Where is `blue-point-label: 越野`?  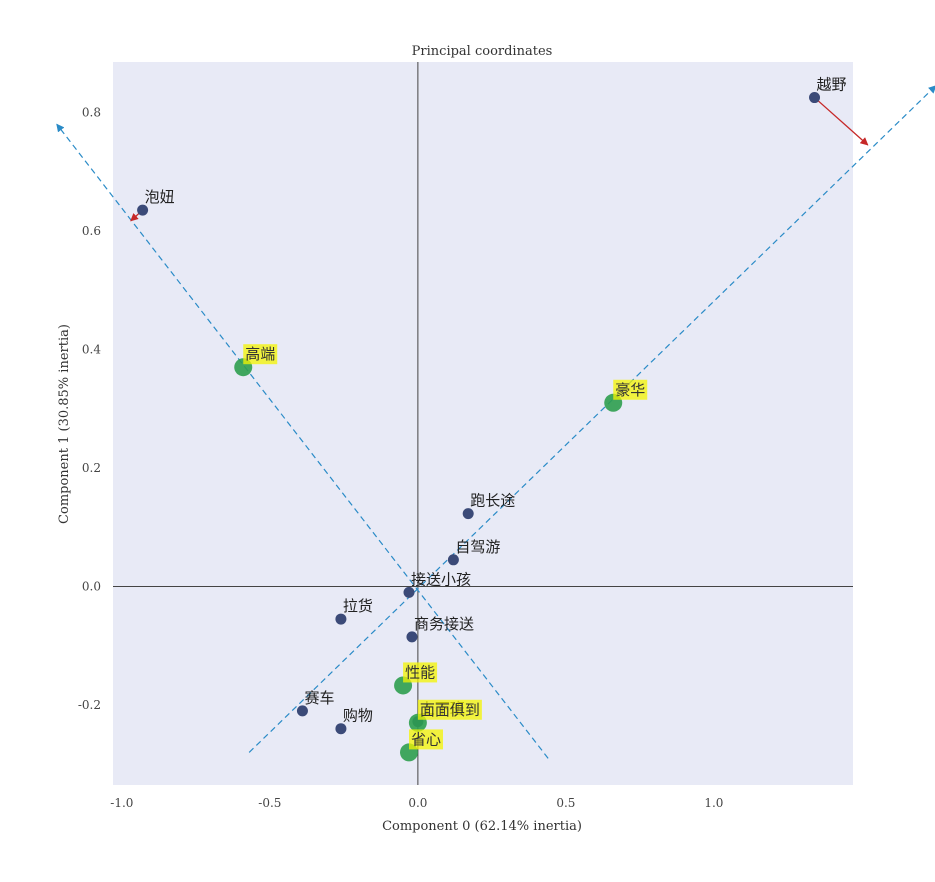 blue-point-label: 越野 is located at coordinates (832, 85).